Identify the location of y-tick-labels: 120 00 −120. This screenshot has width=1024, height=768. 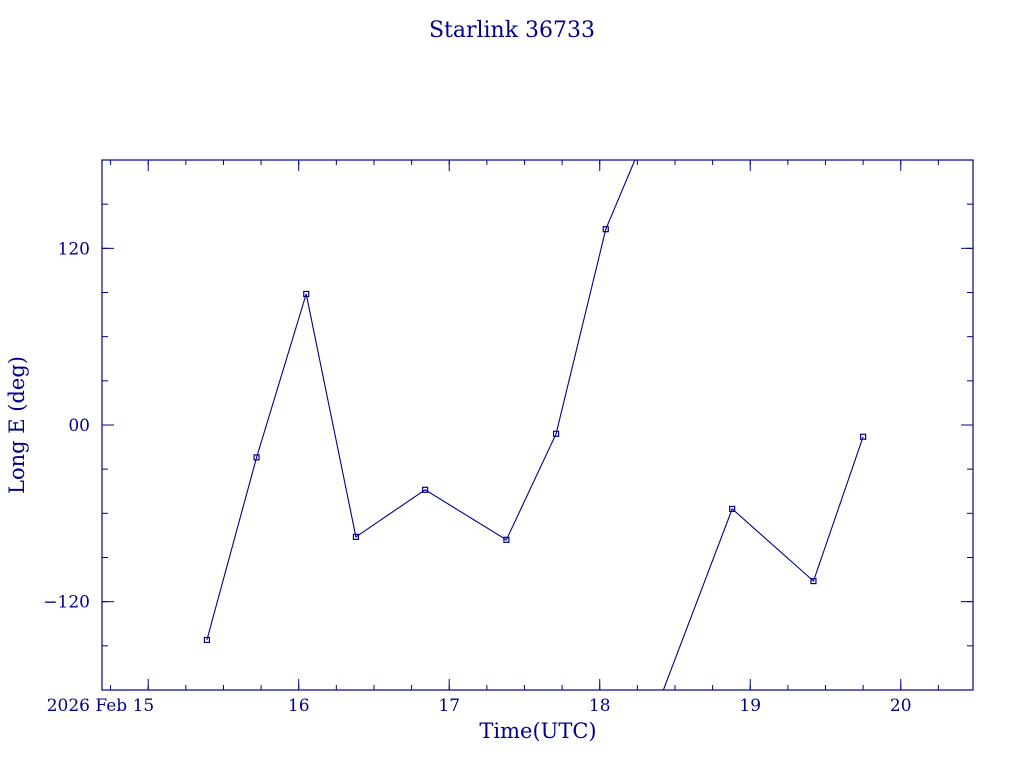
(66, 425).